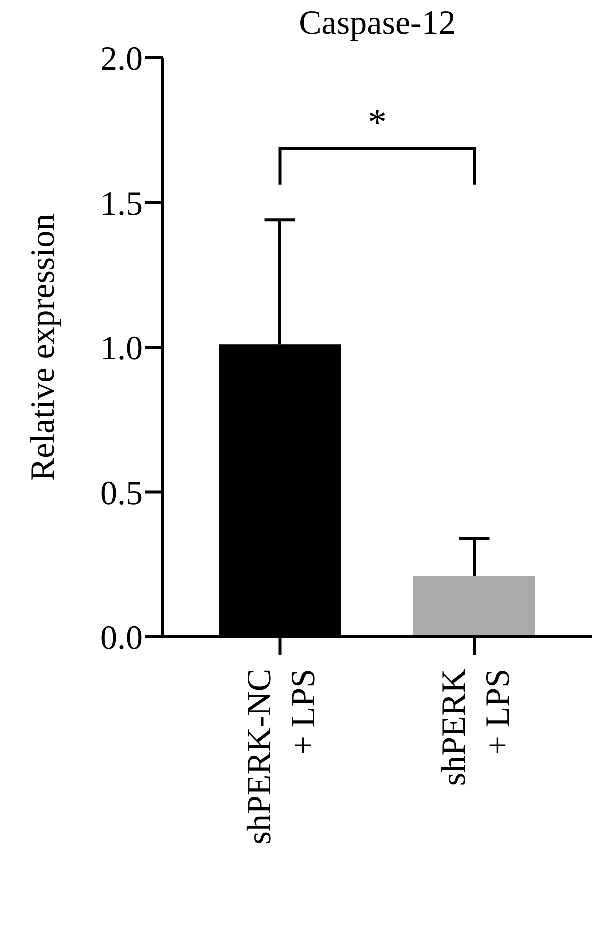 Image resolution: width=600 pixels, height=931 pixels. What do you see at coordinates (121, 639) in the screenshot?
I see `y-tick-label: 0.0` at bounding box center [121, 639].